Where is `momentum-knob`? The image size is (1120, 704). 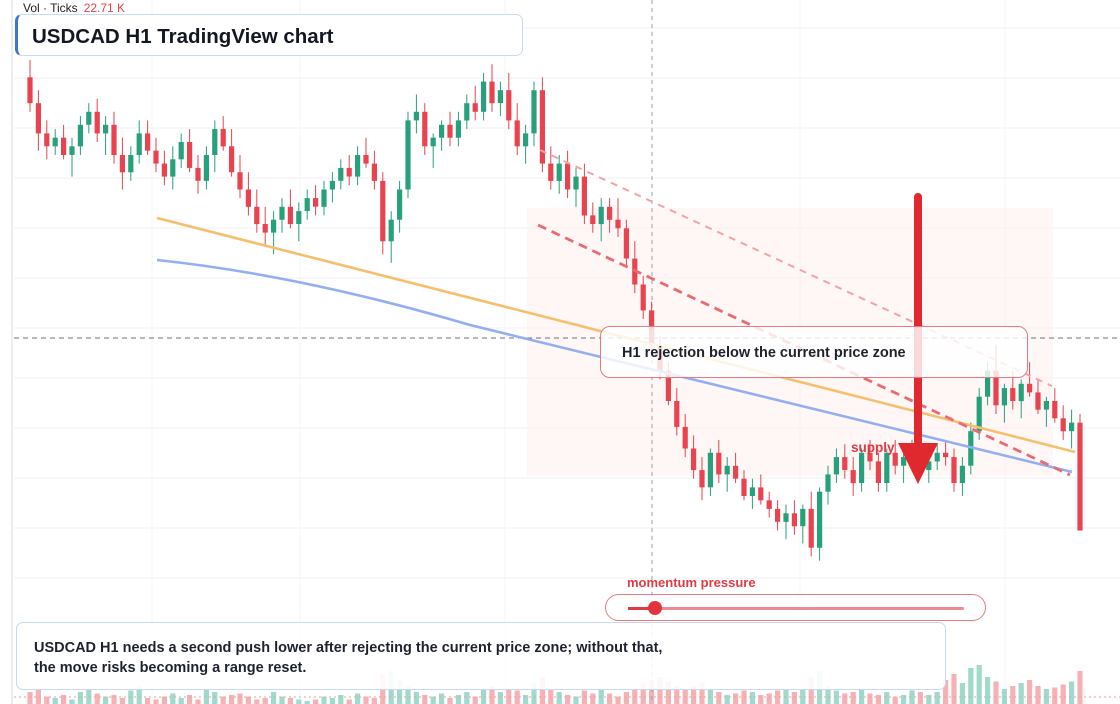 momentum-knob is located at coordinates (654, 608).